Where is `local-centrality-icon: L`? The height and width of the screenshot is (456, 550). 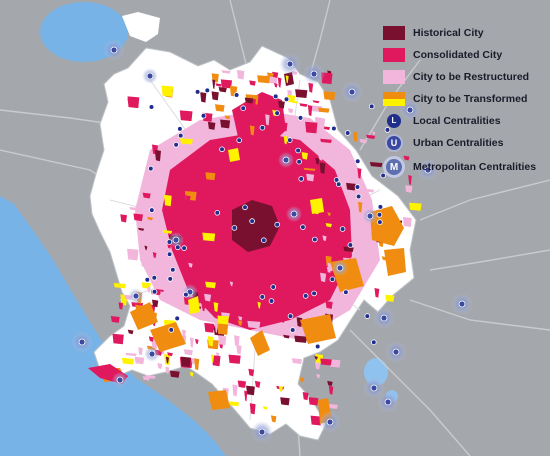
local-centrality-icon: L is located at coordinates (394, 120).